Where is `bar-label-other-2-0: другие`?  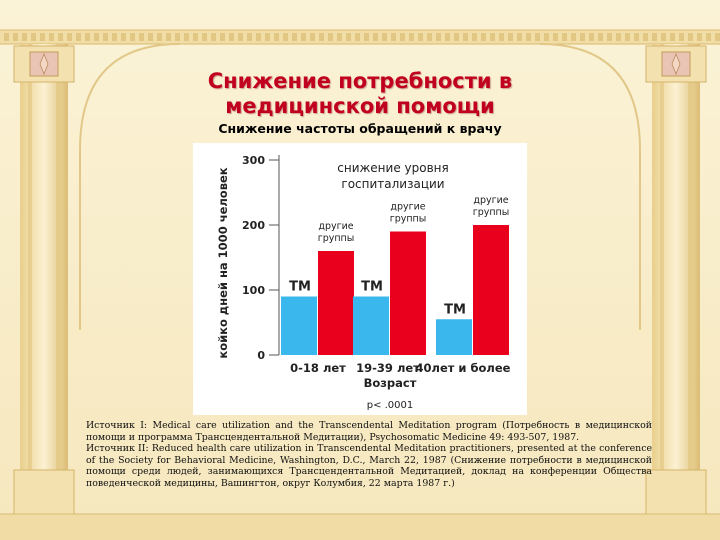
bar-label-other-2-0: другие is located at coordinates (490, 200).